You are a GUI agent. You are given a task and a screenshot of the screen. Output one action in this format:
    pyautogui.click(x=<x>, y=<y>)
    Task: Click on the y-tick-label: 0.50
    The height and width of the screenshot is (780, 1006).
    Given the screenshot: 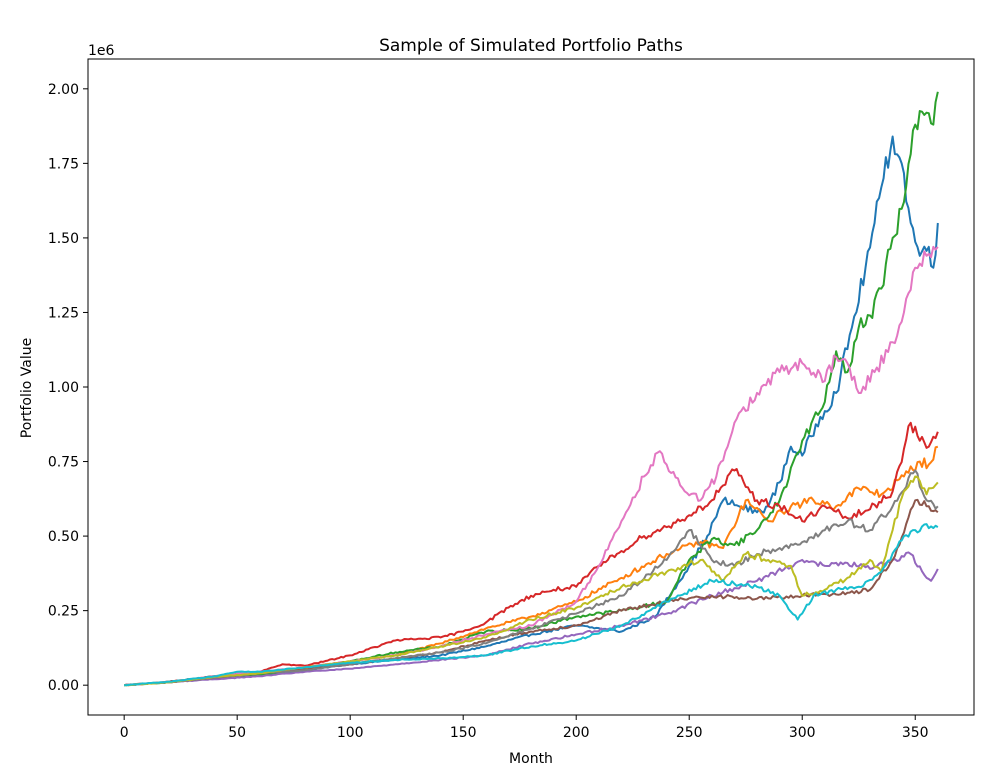 What is the action you would take?
    pyautogui.click(x=63, y=537)
    